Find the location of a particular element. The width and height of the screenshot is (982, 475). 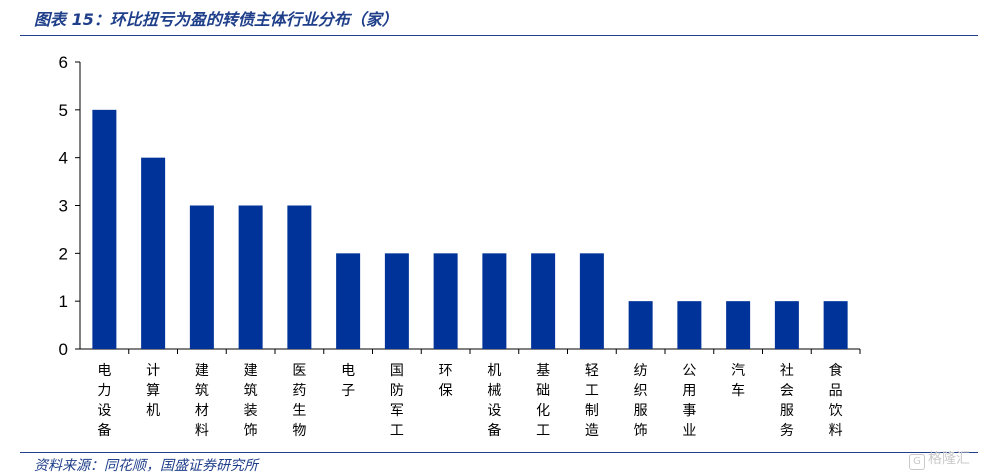

y-tick-label: 0 is located at coordinates (63, 349).